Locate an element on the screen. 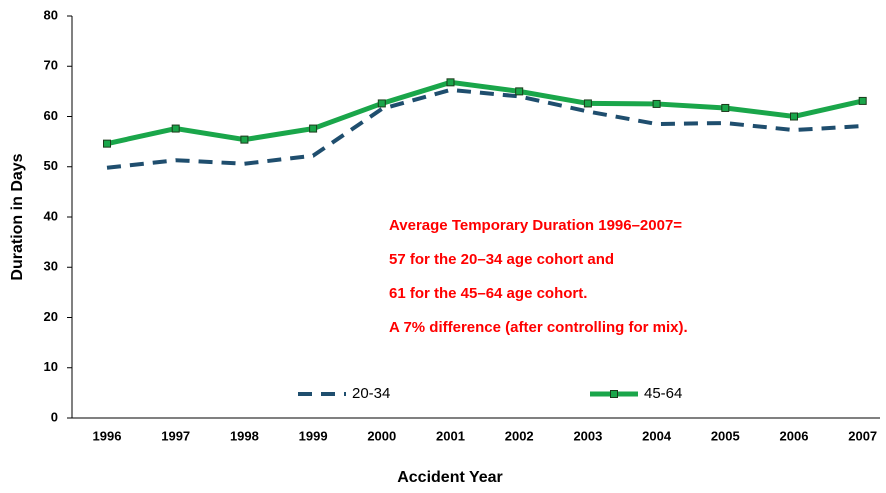 This screenshot has height=493, width=886. x-tick-label: 2002 is located at coordinates (519, 435).